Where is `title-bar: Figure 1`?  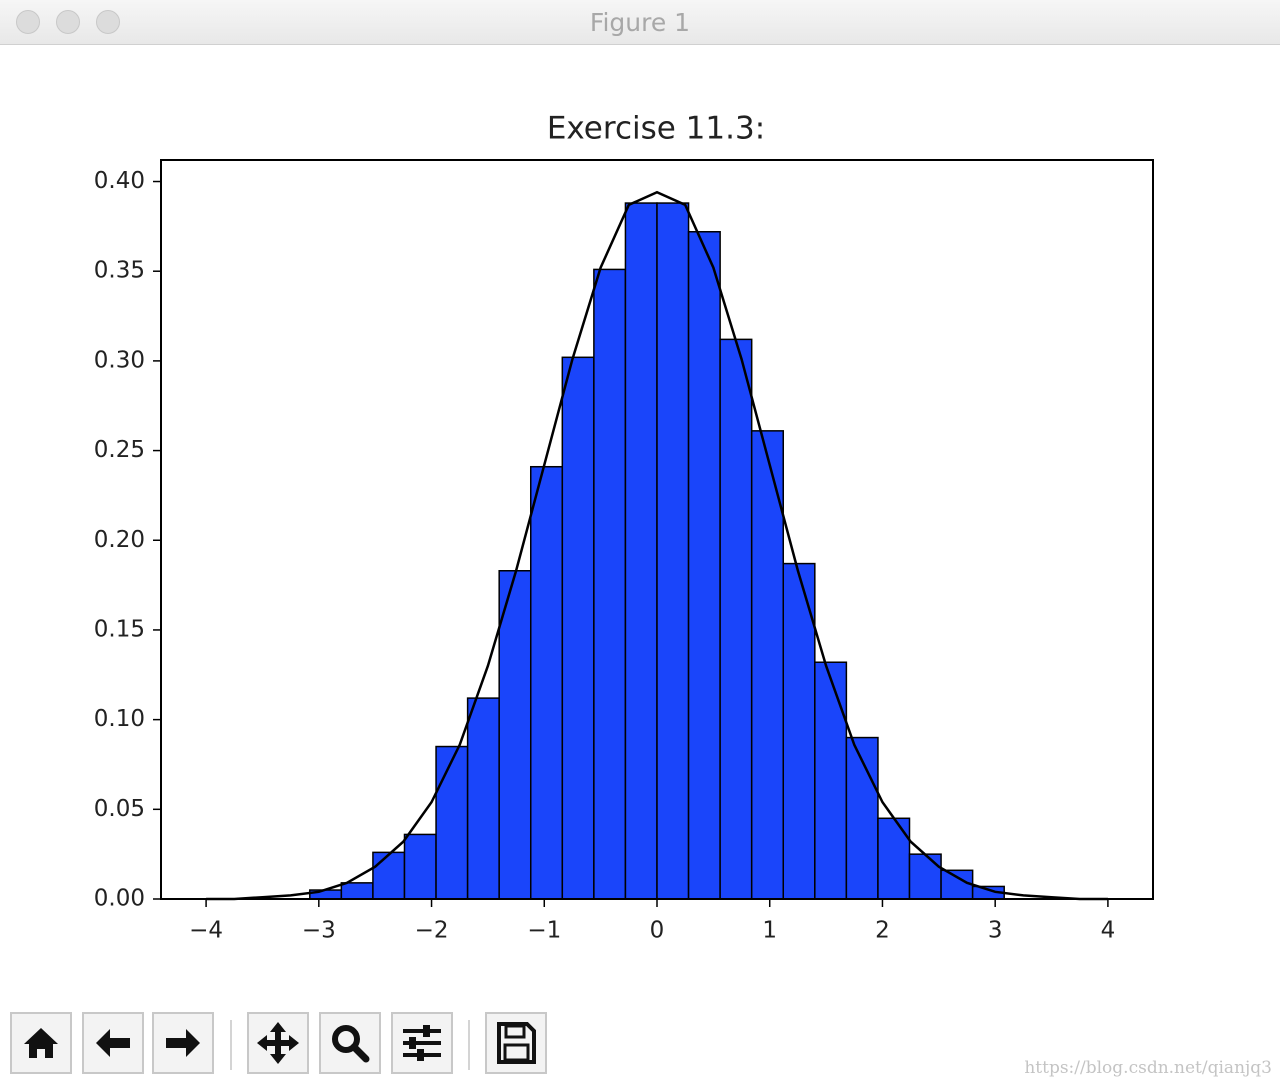
title-bar: Figure 1 is located at coordinates (640, 22).